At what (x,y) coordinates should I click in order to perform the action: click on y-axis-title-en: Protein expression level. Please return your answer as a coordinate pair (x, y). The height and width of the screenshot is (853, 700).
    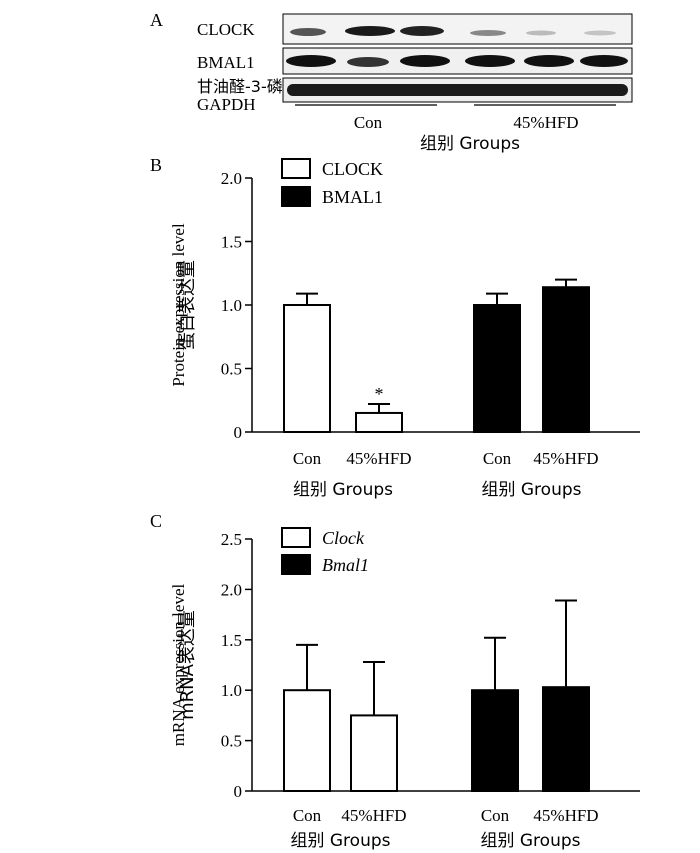
    Looking at the image, I should click on (178, 305).